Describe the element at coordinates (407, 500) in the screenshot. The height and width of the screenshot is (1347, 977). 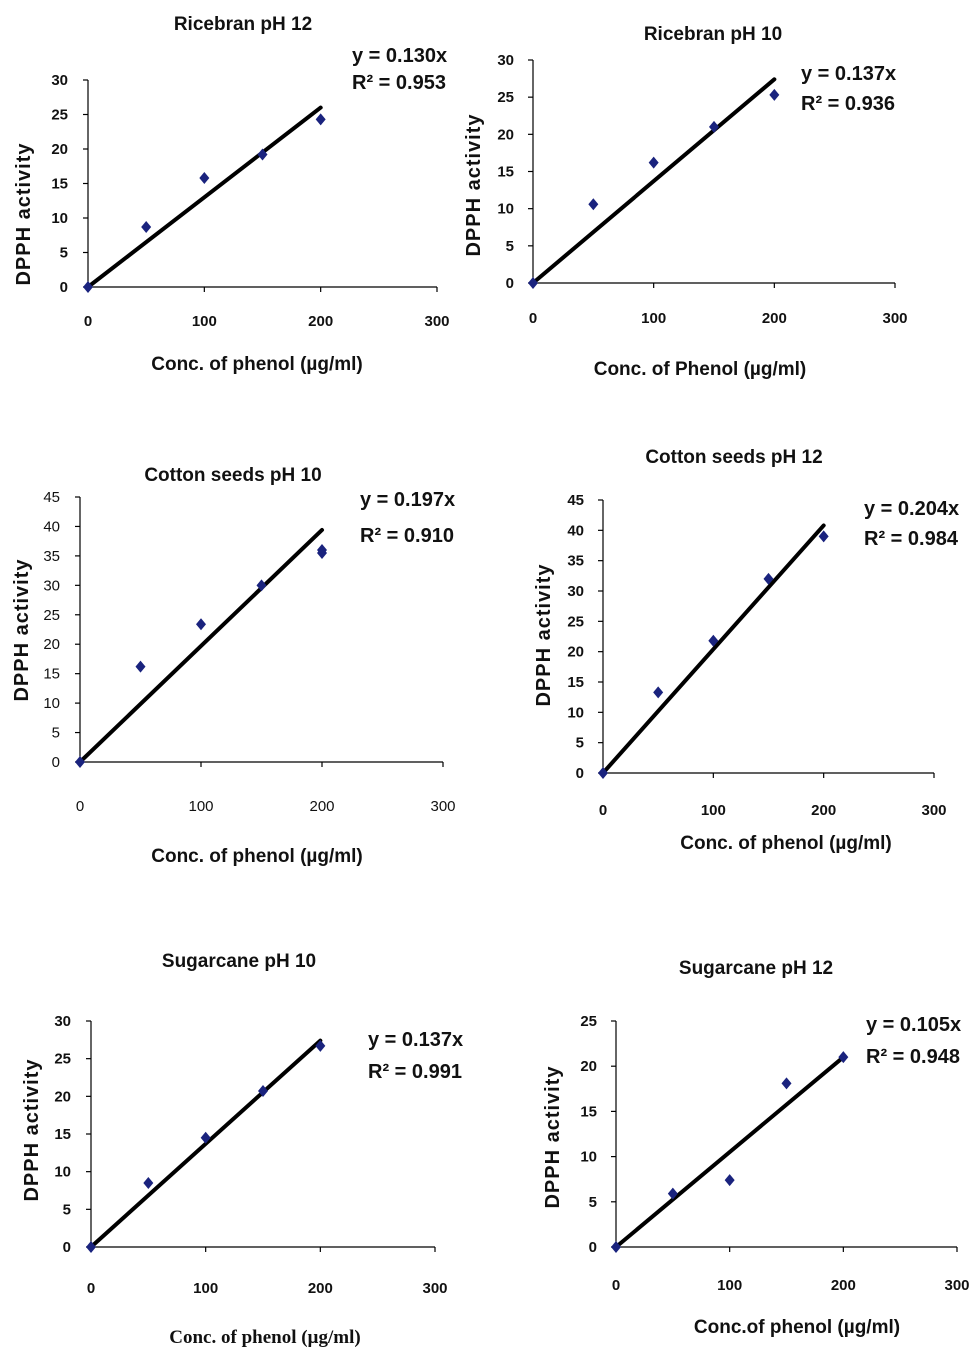
I see `trend-equation: y = 0.197x` at that location.